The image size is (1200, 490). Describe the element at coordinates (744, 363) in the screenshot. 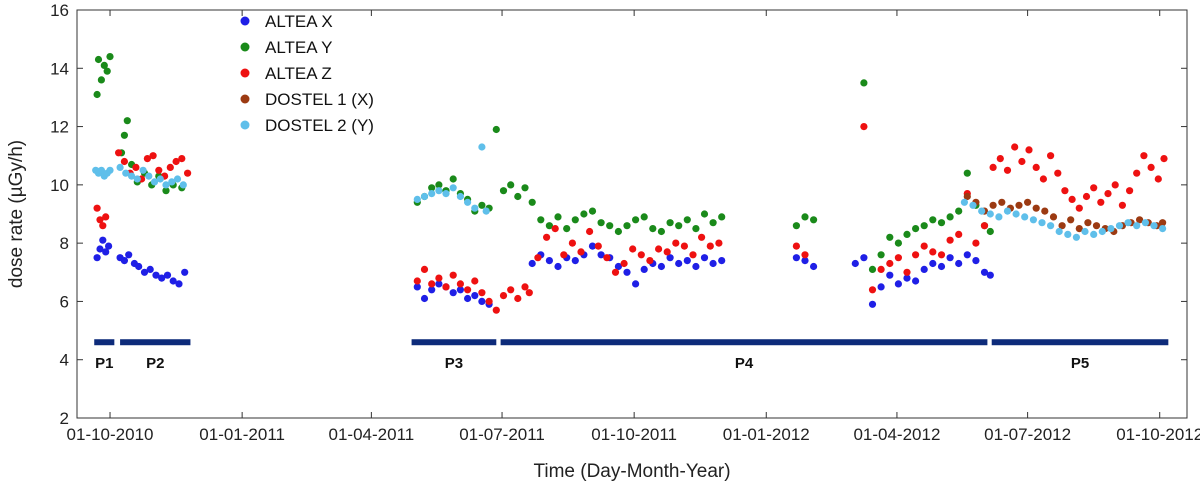

I see `period-label-p4: P4` at that location.